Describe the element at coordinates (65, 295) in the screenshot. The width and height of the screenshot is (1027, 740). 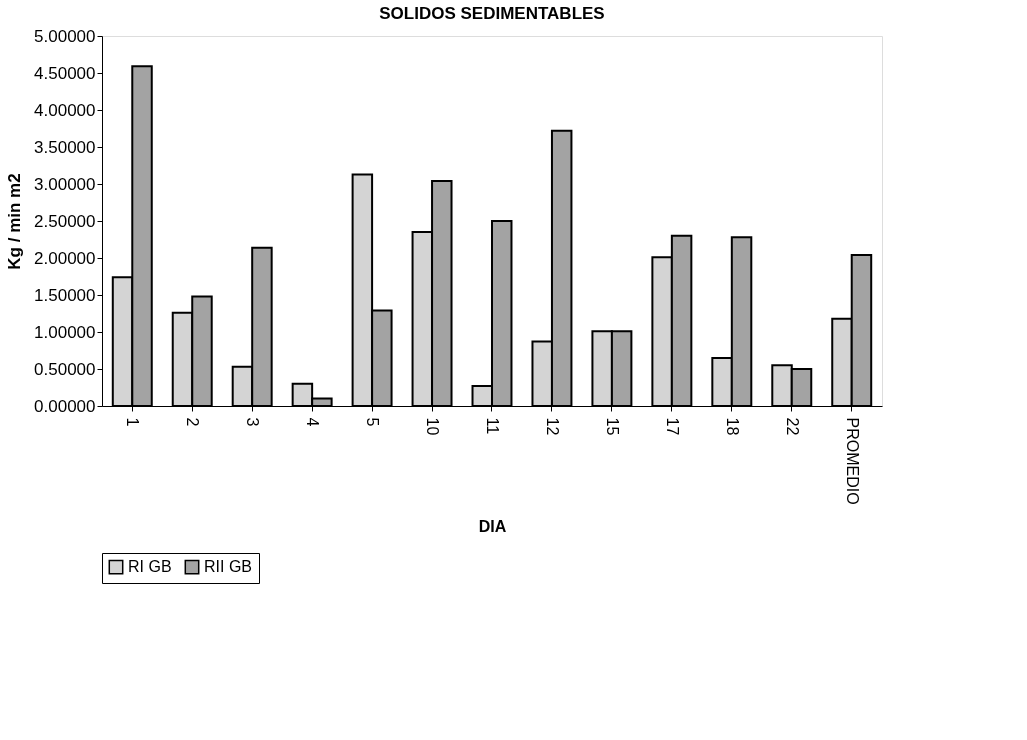
I see `y-tick-label: 1.50000` at that location.